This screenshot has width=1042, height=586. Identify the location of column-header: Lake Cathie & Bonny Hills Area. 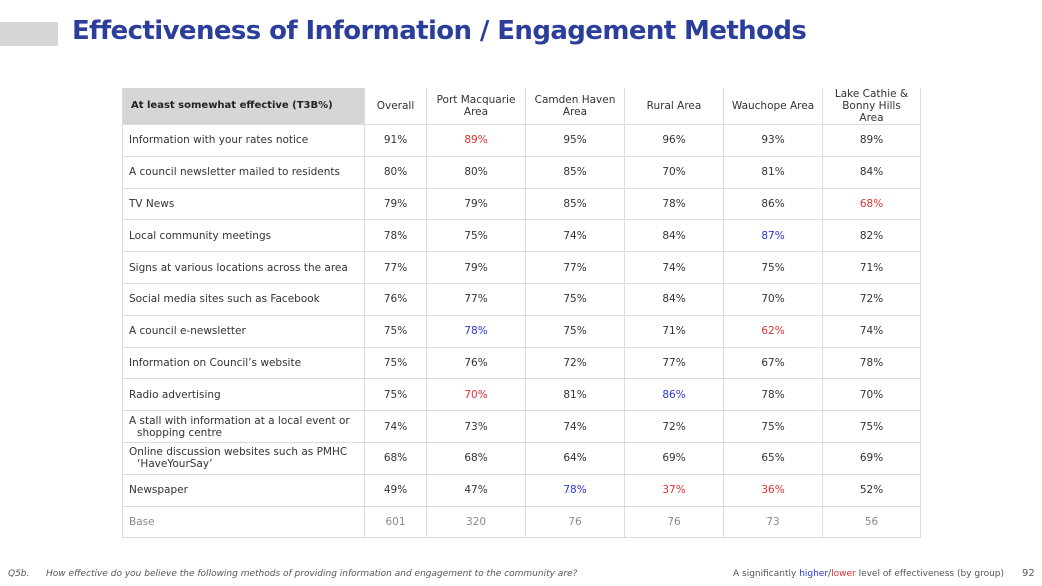
(871, 106).